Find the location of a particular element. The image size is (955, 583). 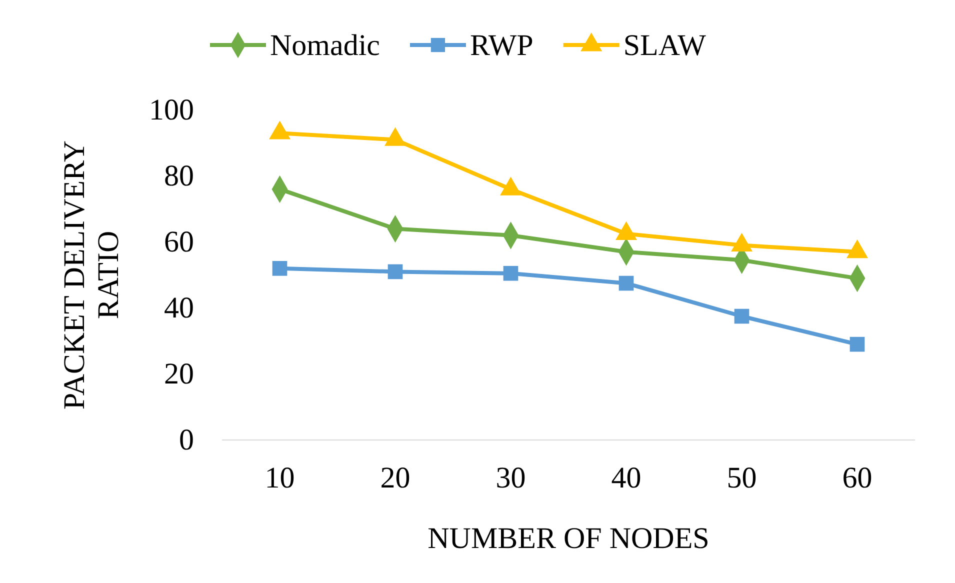

y-axis-title: PACKET DELIVERY RATIO is located at coordinates (91, 275).